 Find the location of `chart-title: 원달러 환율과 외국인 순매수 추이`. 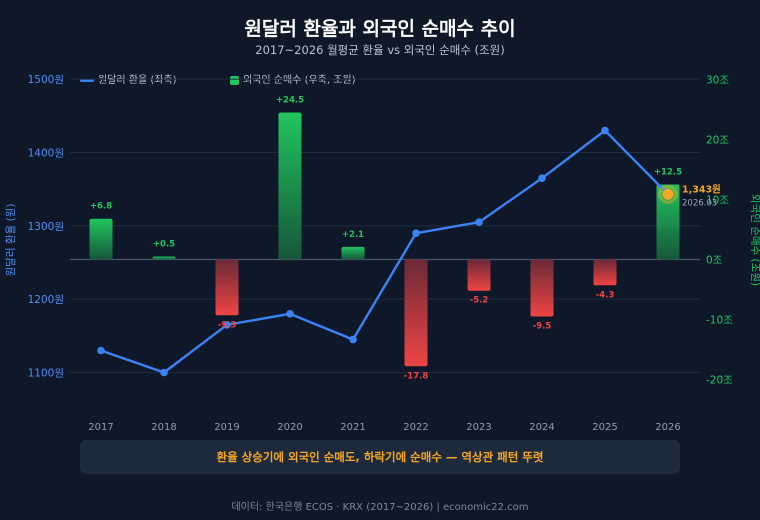

chart-title: 원달러 환율과 외국인 순매수 추이 is located at coordinates (380, 29).